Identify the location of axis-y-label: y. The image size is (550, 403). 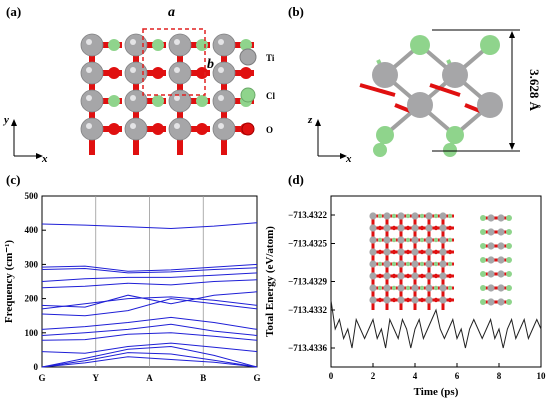
(5, 120).